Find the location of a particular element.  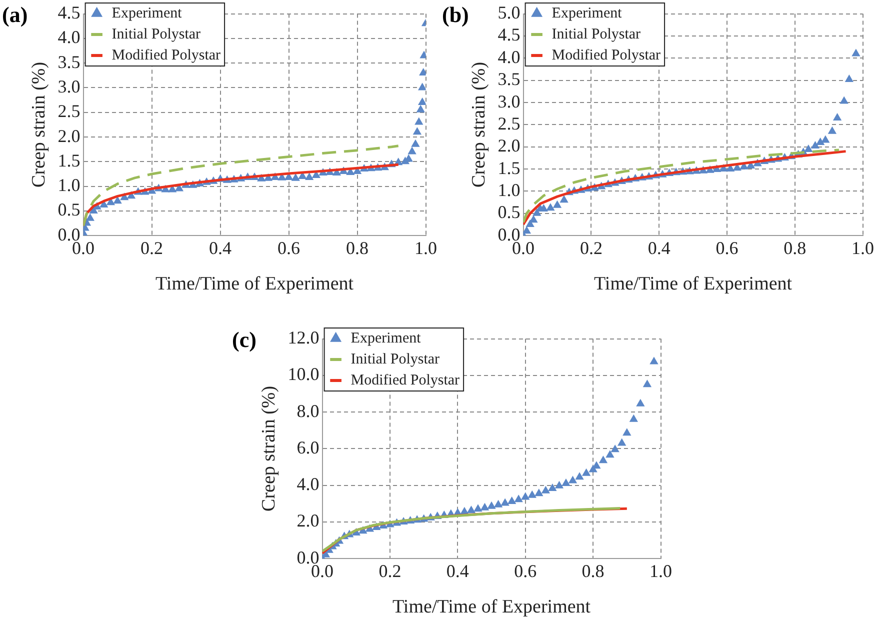

y-tick-label: 5.0 is located at coordinates (509, 12).